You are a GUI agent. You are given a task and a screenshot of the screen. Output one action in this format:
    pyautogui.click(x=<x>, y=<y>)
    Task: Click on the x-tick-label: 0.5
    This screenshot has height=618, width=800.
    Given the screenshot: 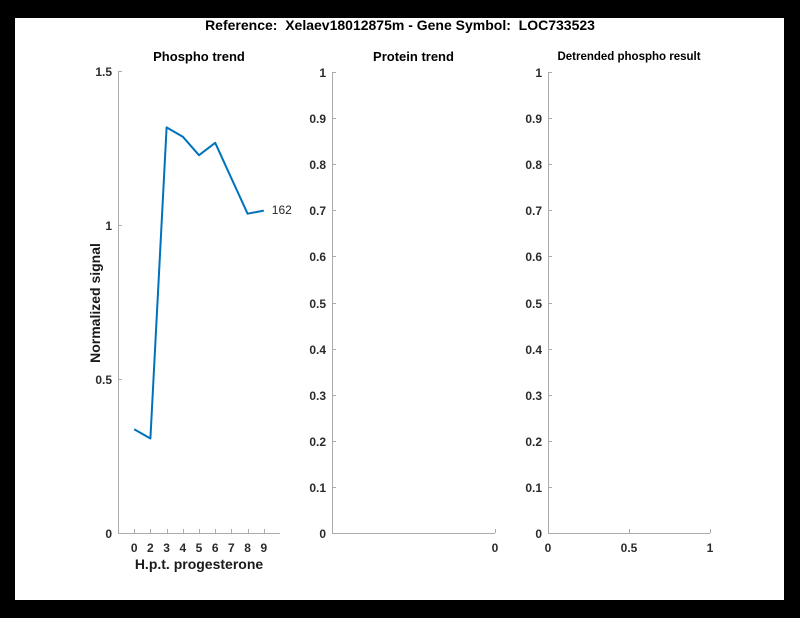 What is the action you would take?
    pyautogui.click(x=629, y=548)
    